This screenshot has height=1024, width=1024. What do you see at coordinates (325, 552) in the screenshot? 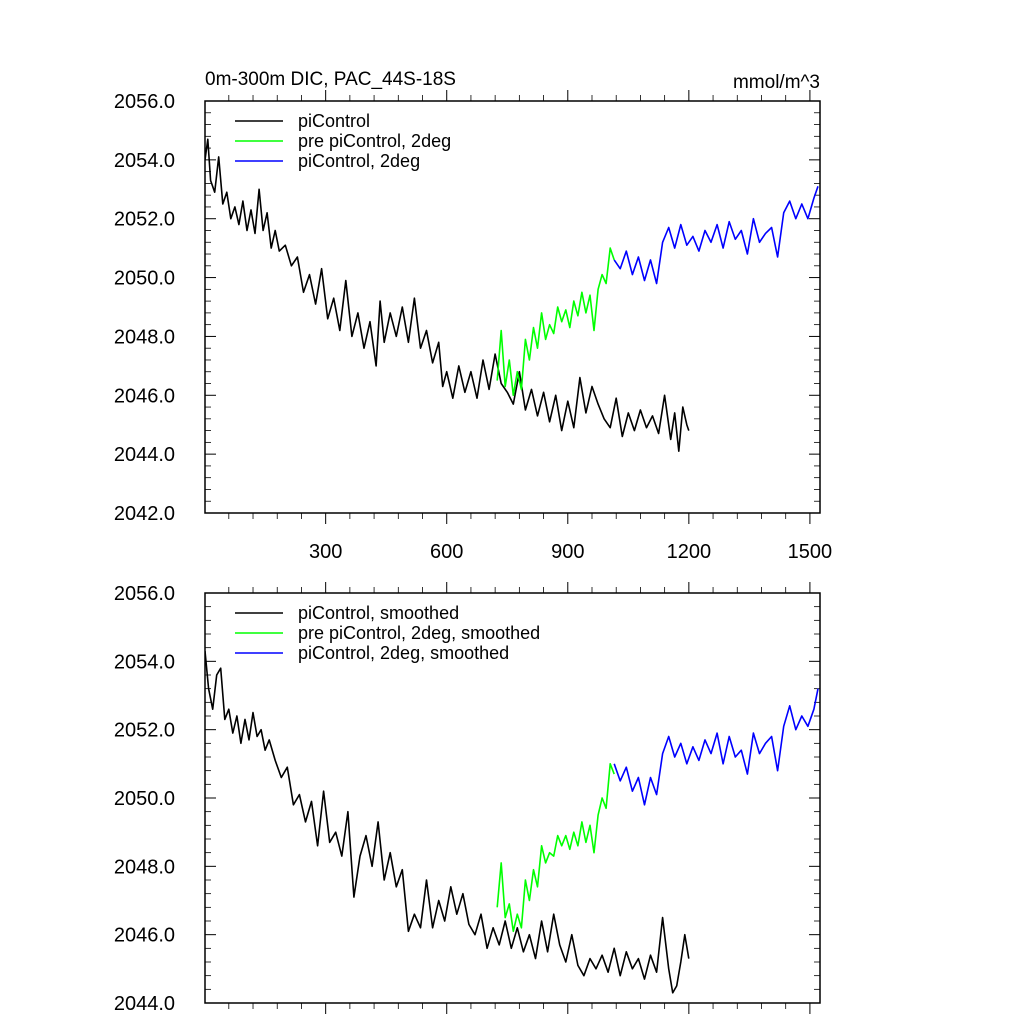
I see `top-xtick-label: 300` at bounding box center [325, 552].